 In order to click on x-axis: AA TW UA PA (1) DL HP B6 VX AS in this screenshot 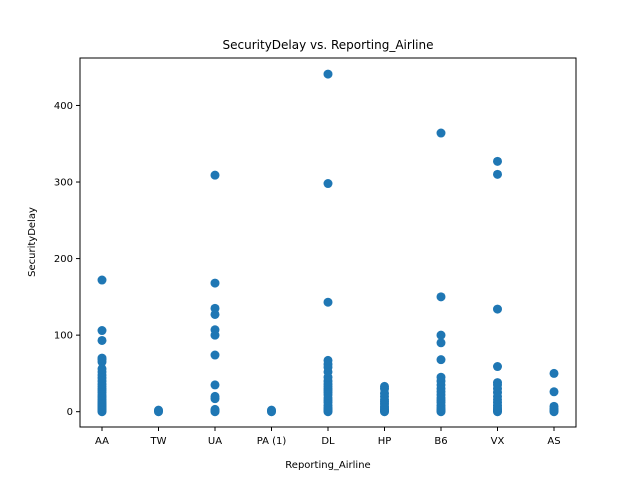, I will do `click(328, 437)`.